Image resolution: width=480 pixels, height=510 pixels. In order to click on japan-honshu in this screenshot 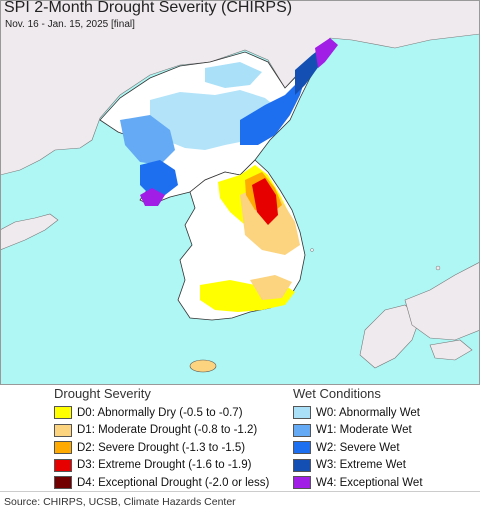, I will do `click(442, 301)`.